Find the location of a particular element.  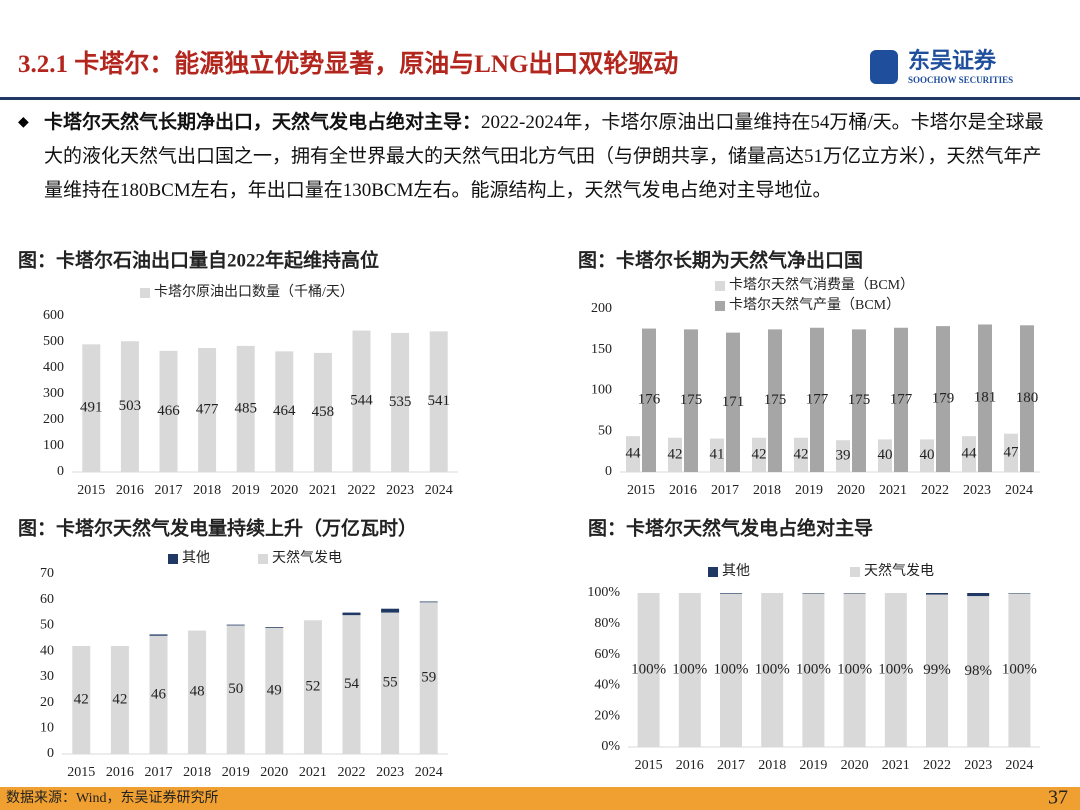

data-label: 458 is located at coordinates (323, 412).